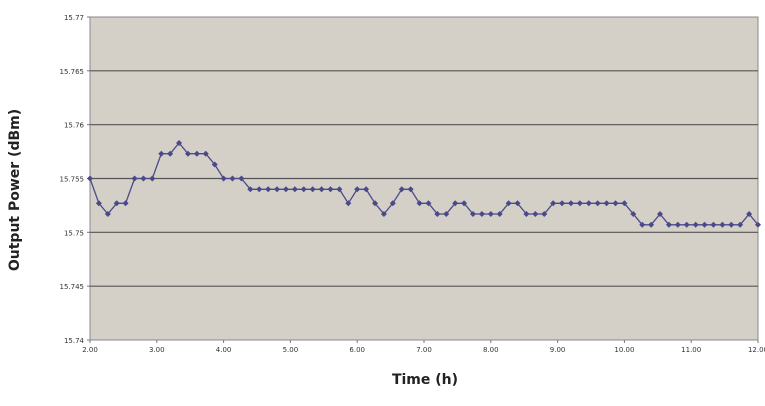  I want to click on y-axis-label: Output Power (dBm), so click(15, 190).